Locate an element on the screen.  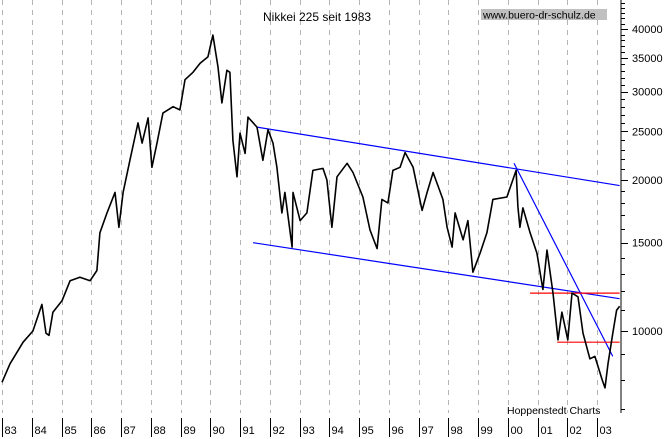
x-tick-label: 90 is located at coordinates (219, 431).